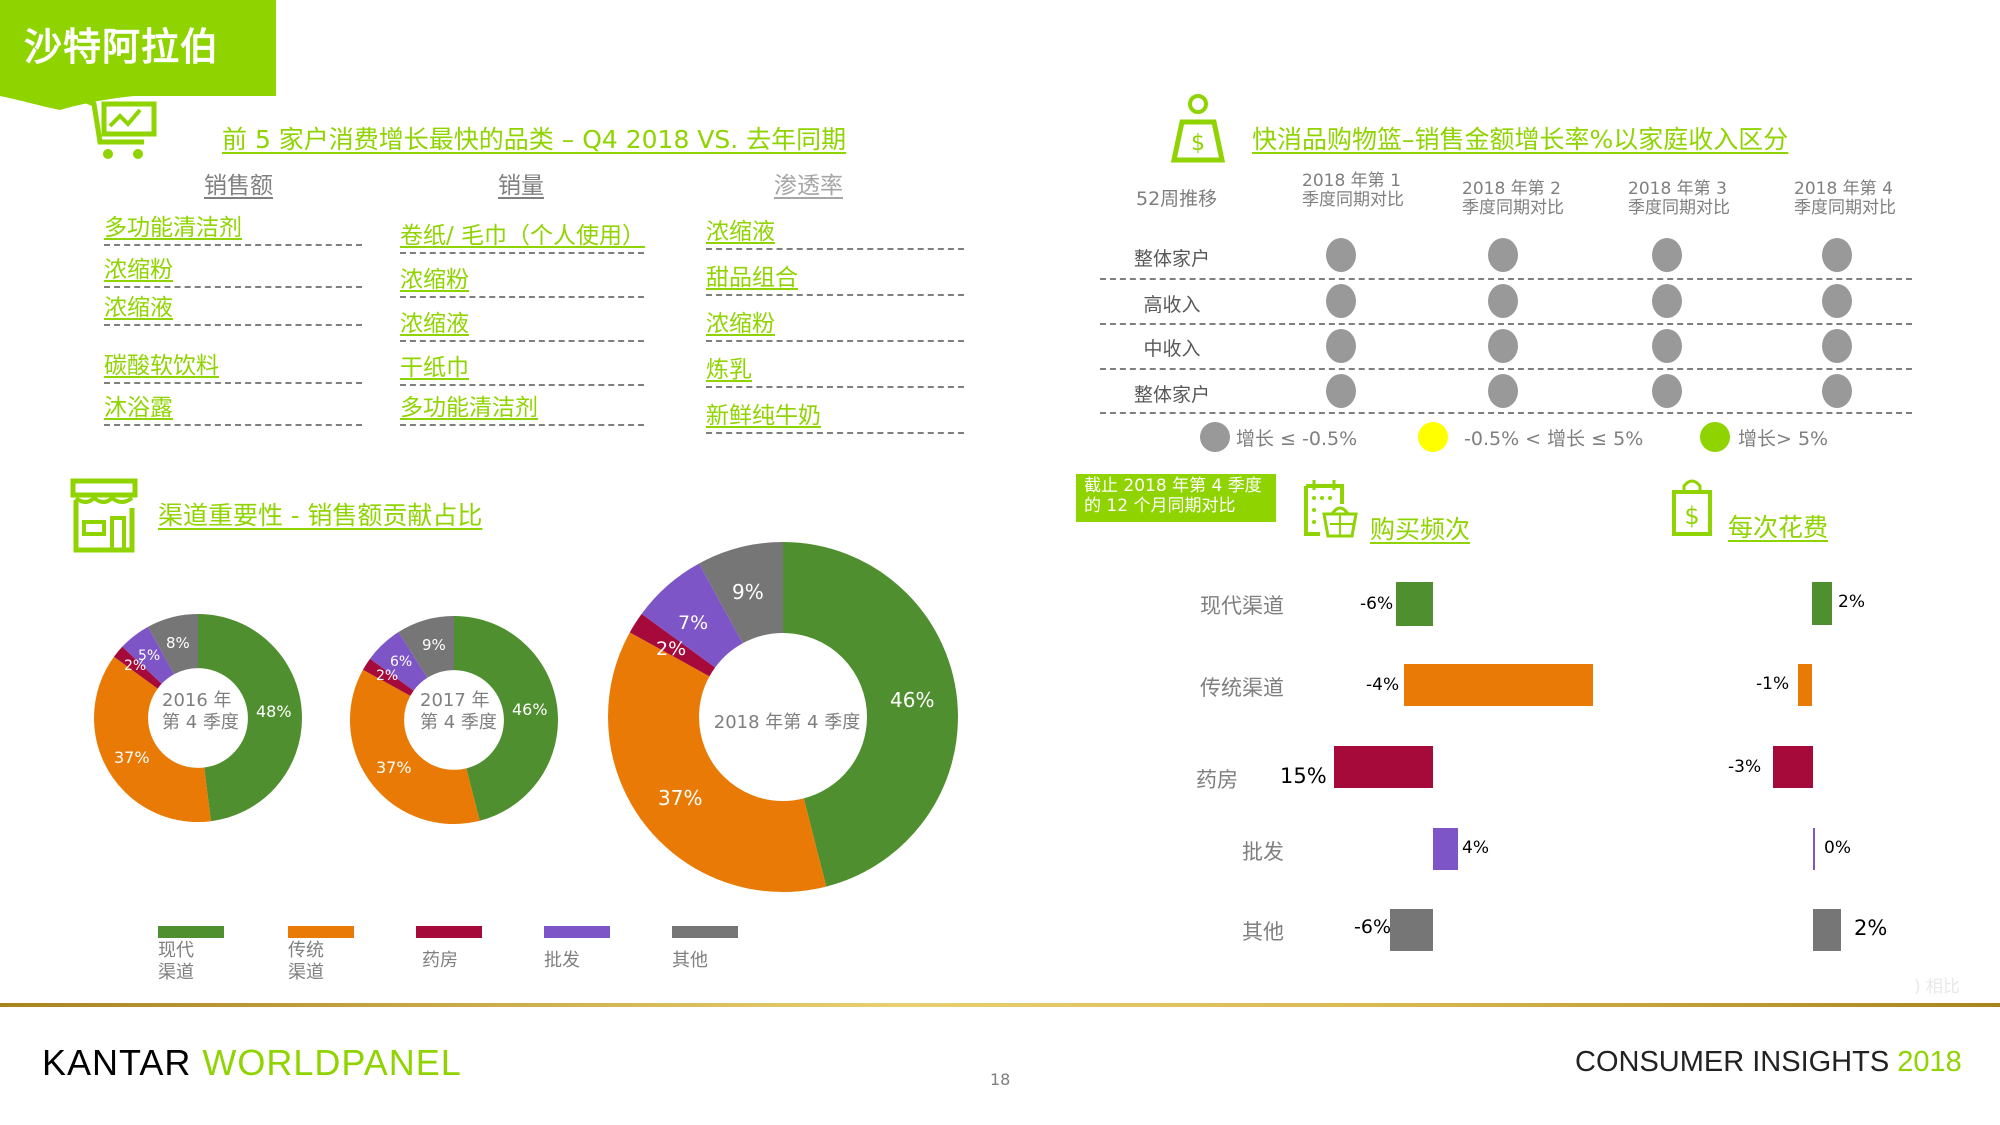 This screenshot has width=2000, height=1125. What do you see at coordinates (1414, 604) in the screenshot?
I see `frequency-bar-modern` at bounding box center [1414, 604].